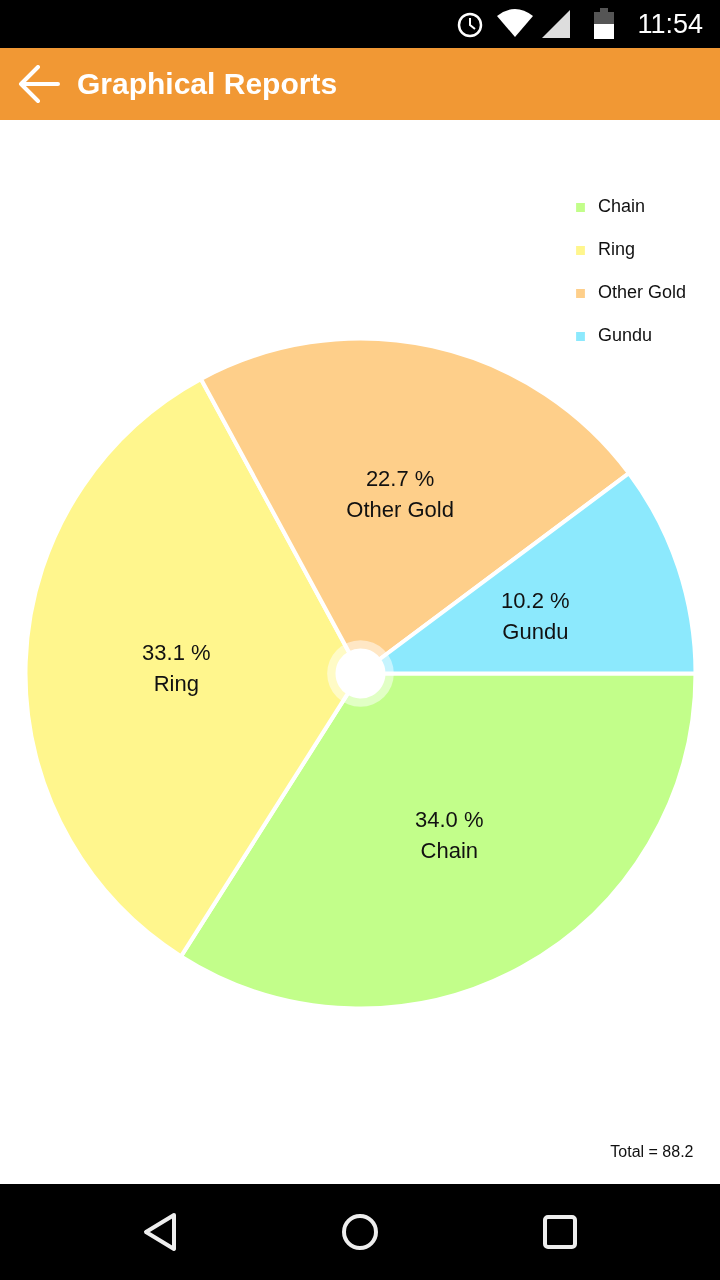  What do you see at coordinates (176, 652) in the screenshot?
I see `data-label: 33.1 %` at bounding box center [176, 652].